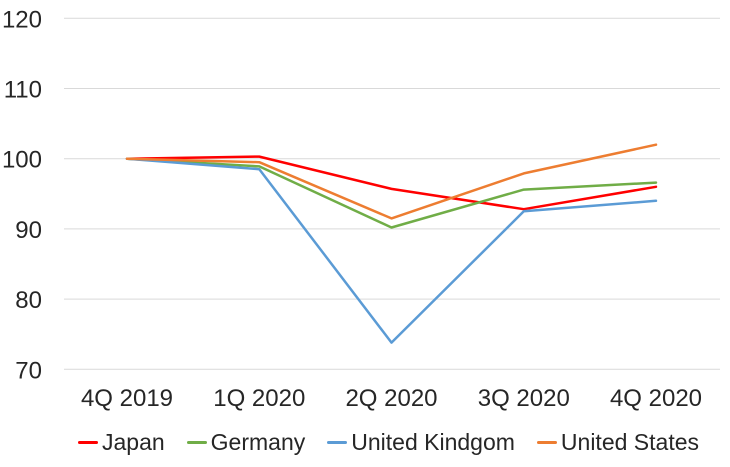  What do you see at coordinates (259, 398) in the screenshot?
I see `x-axis-tick-label: 1Q 2020` at bounding box center [259, 398].